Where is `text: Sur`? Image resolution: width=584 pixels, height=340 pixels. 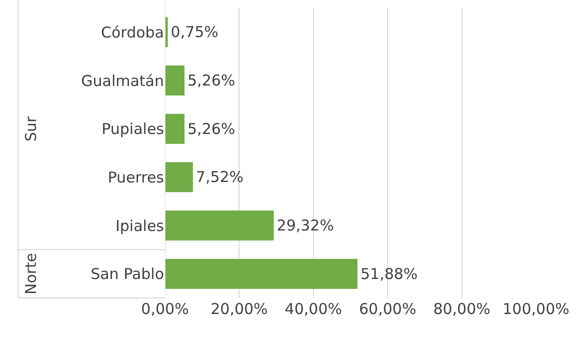 text: Sur is located at coordinates (31, 129).